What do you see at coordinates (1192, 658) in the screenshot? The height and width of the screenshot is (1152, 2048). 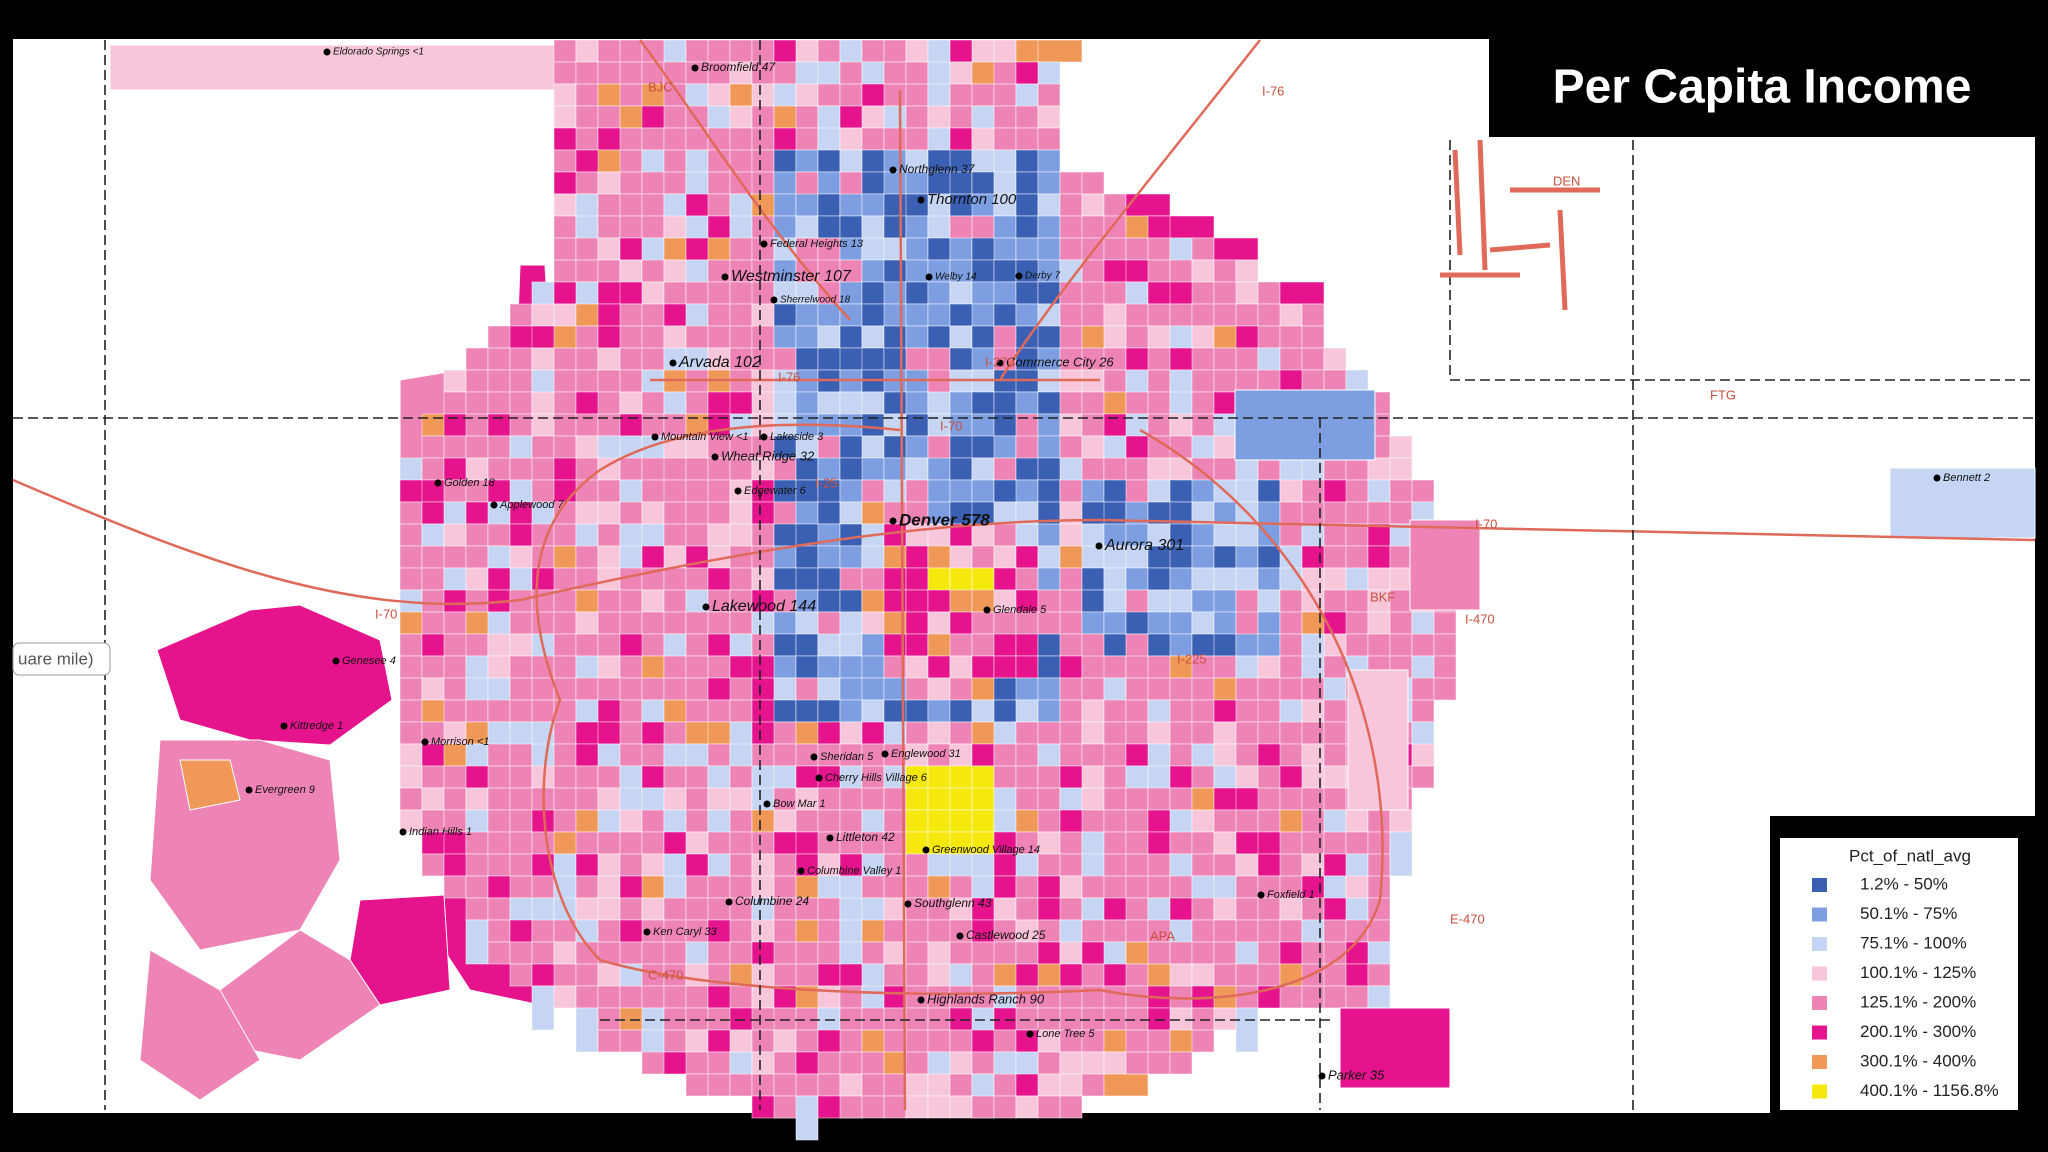 I see `road-label: I-225` at bounding box center [1192, 658].